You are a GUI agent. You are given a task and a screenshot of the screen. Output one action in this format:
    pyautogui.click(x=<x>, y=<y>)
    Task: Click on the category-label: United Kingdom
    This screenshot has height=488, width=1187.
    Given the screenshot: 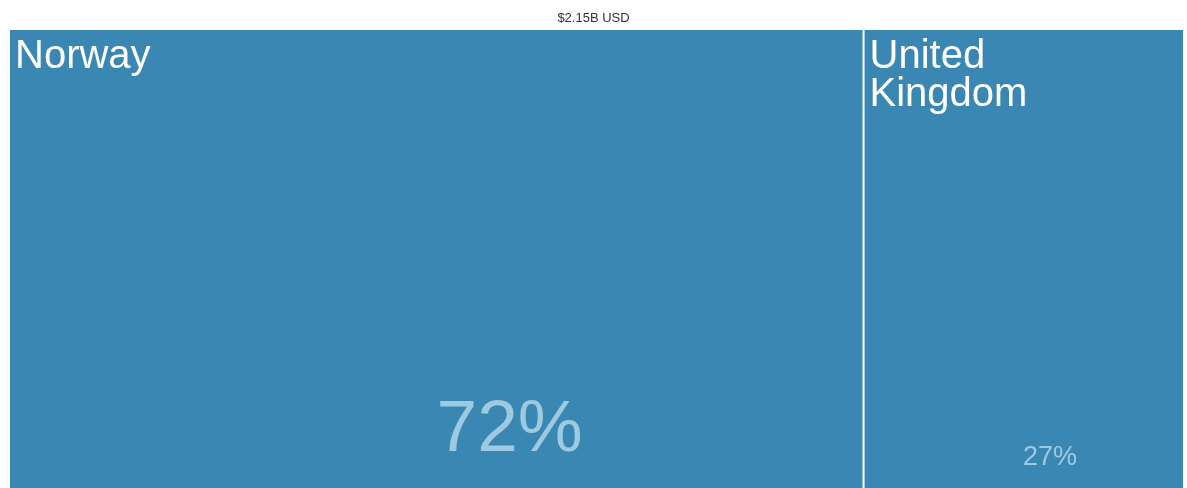 What is the action you would take?
    pyautogui.click(x=948, y=73)
    